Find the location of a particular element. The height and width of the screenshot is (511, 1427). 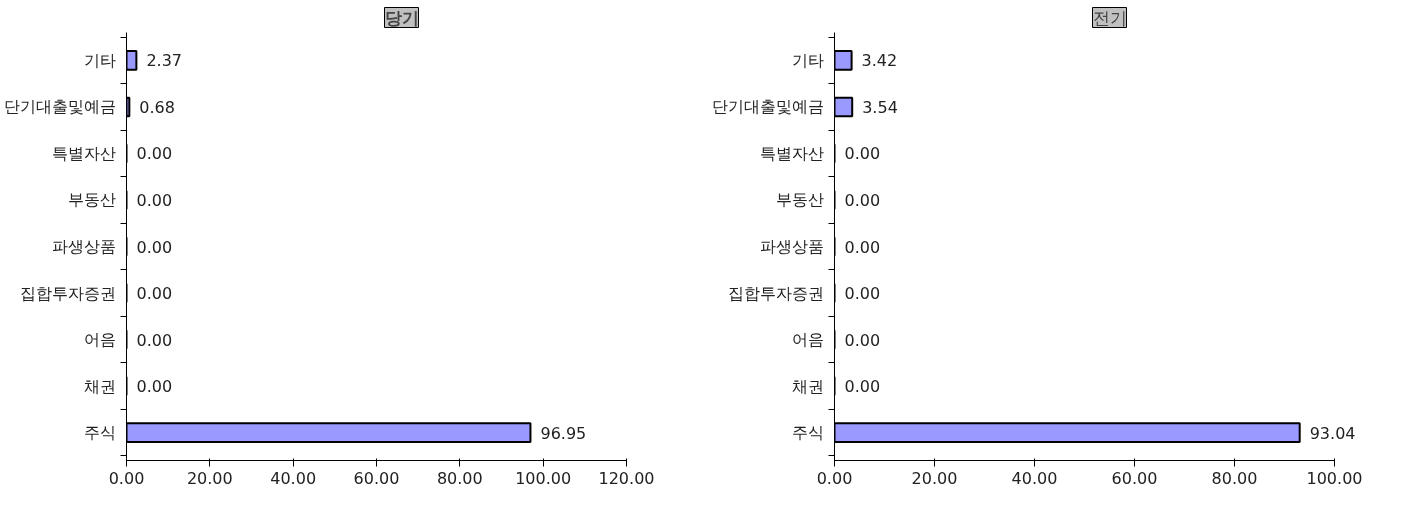

x-tick-label: 120.00 is located at coordinates (626, 478).